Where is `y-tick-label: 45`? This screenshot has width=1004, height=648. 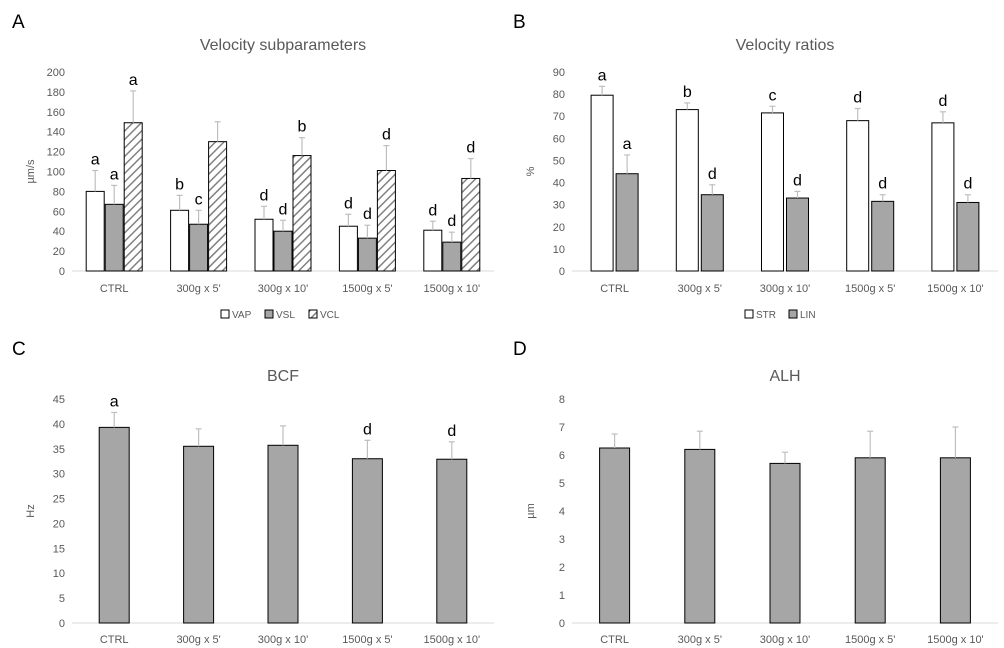 y-tick-label: 45 is located at coordinates (59, 400).